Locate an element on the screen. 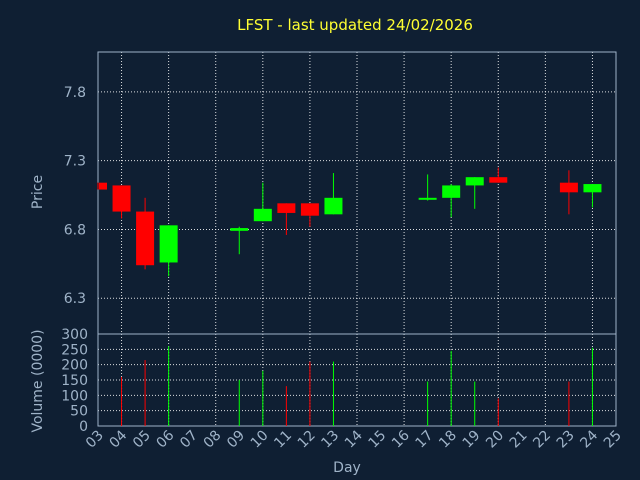 This screenshot has width=640, height=480. volume-tick-label: 50 is located at coordinates (79, 412).